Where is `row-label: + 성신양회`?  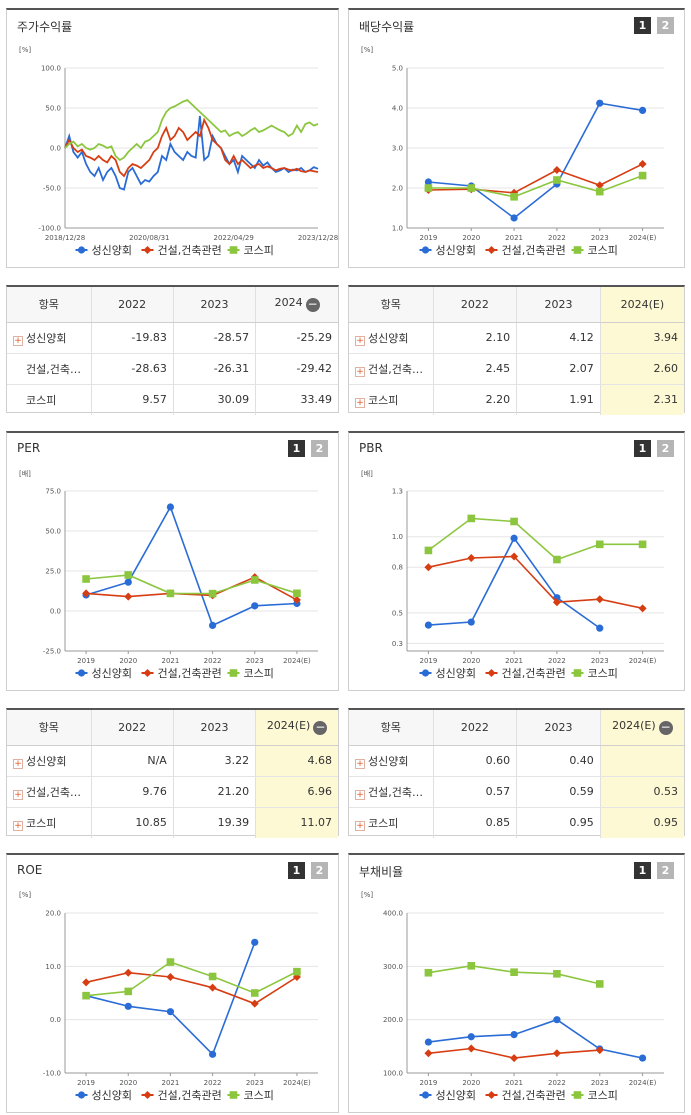
row-label: + 성신양회 is located at coordinates (49, 761).